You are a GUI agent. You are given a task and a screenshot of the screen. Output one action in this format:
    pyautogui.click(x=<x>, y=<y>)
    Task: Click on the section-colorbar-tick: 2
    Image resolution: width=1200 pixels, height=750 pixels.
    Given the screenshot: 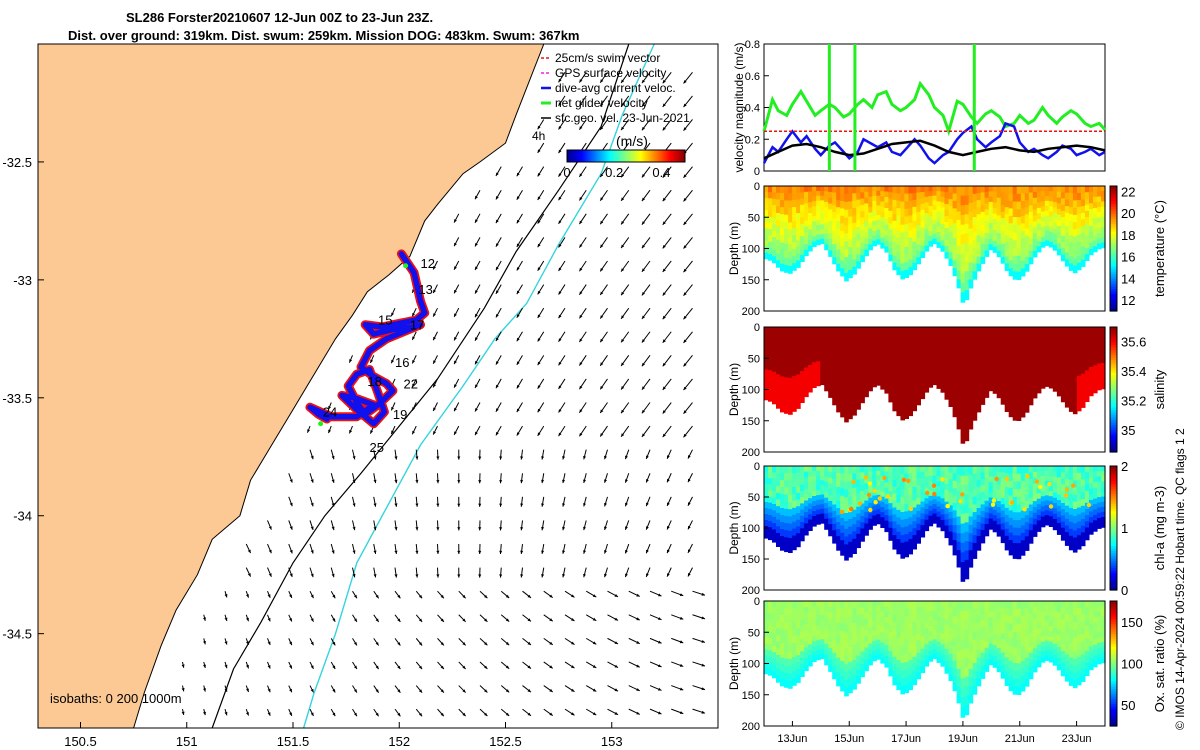 What is the action you would take?
    pyautogui.click(x=1124, y=466)
    